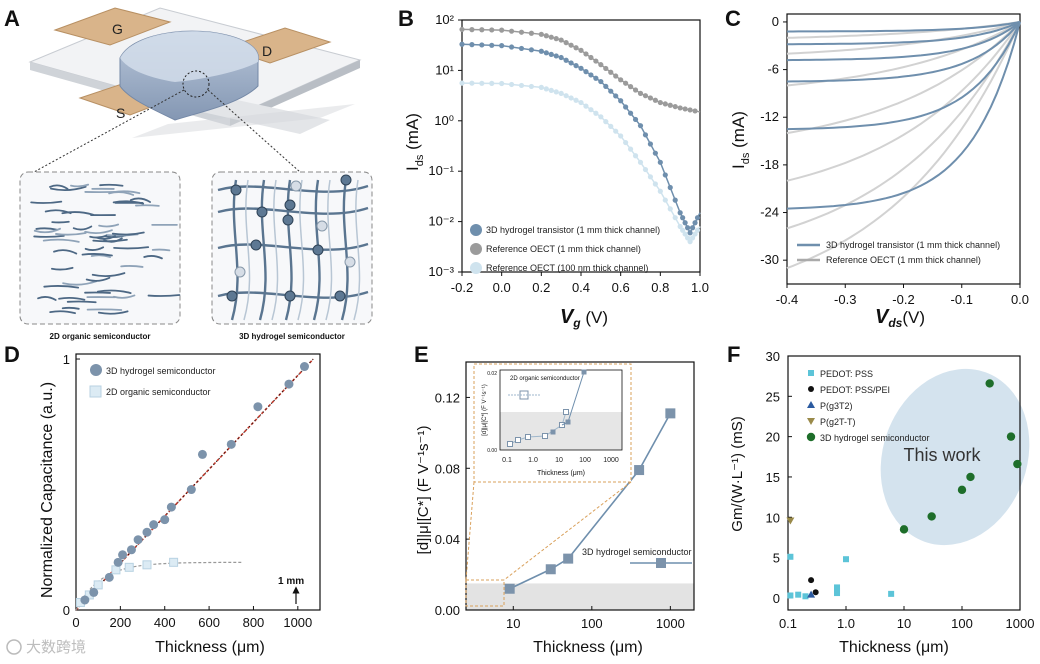  Describe the element at coordinates (161, 371) in the screenshot. I see `d-legend-label-3d: 3D hydrogel semiconductor` at that location.